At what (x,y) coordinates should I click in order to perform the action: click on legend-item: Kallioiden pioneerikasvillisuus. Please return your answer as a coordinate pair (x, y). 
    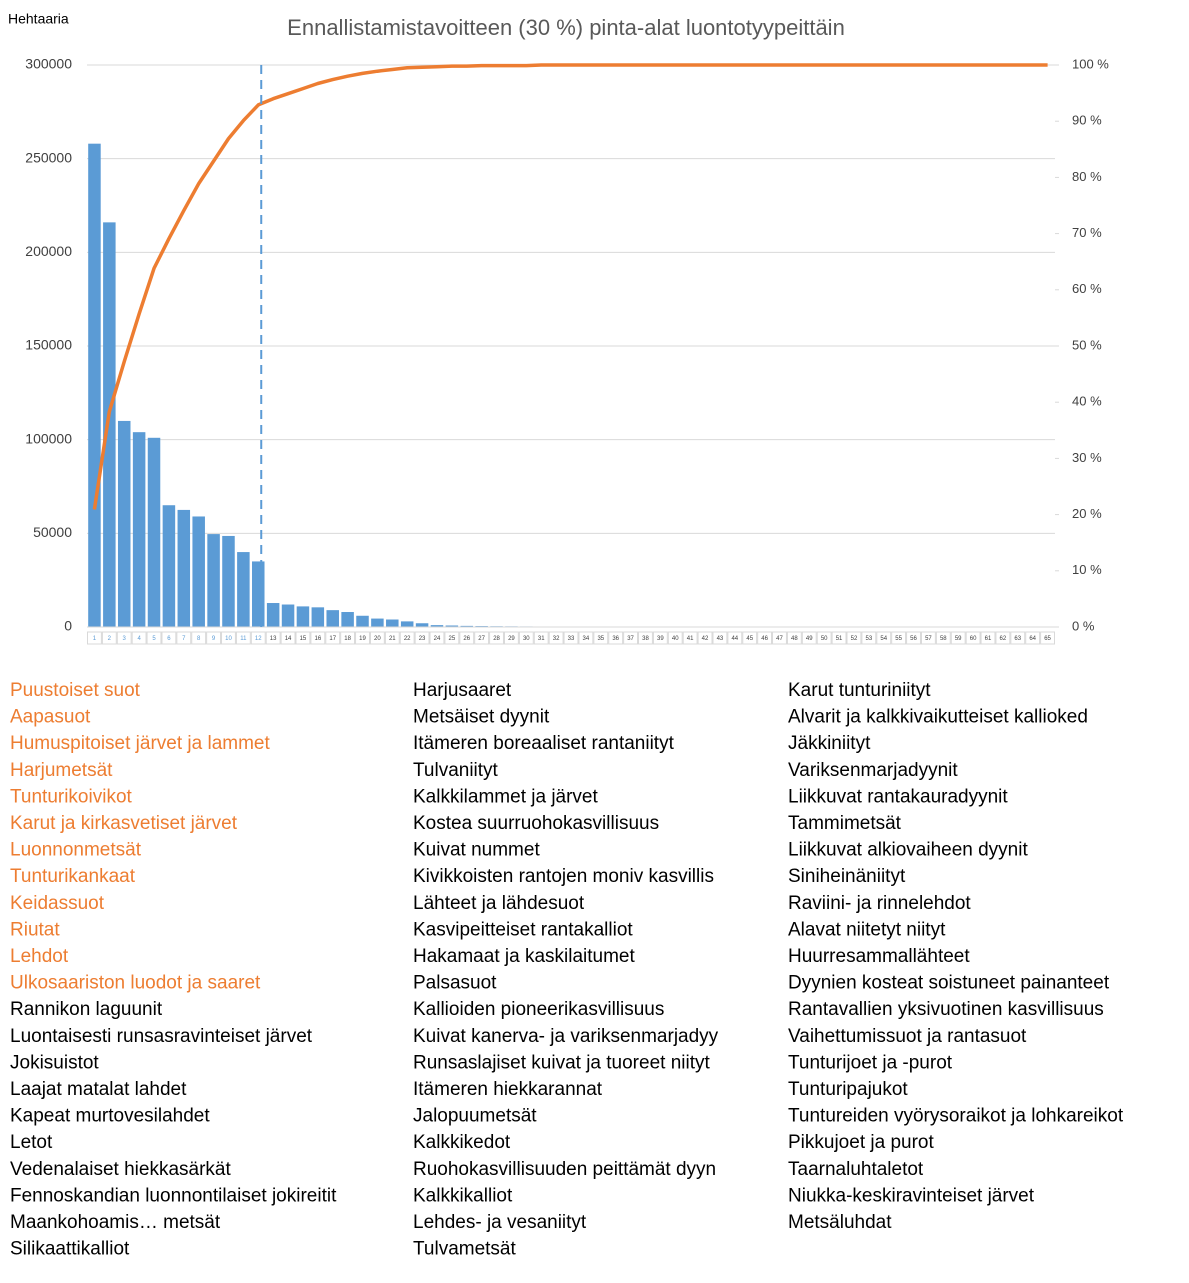
    Looking at the image, I should click on (538, 1009).